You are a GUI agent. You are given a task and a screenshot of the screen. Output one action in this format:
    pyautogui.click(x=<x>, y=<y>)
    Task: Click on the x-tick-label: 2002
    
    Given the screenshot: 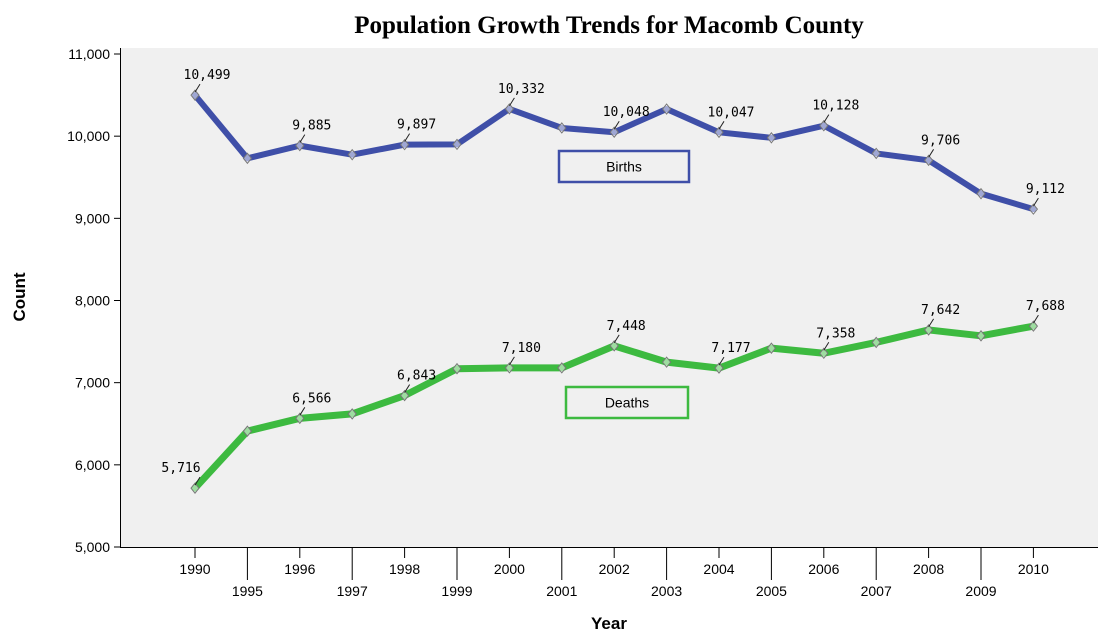 What is the action you would take?
    pyautogui.click(x=614, y=569)
    